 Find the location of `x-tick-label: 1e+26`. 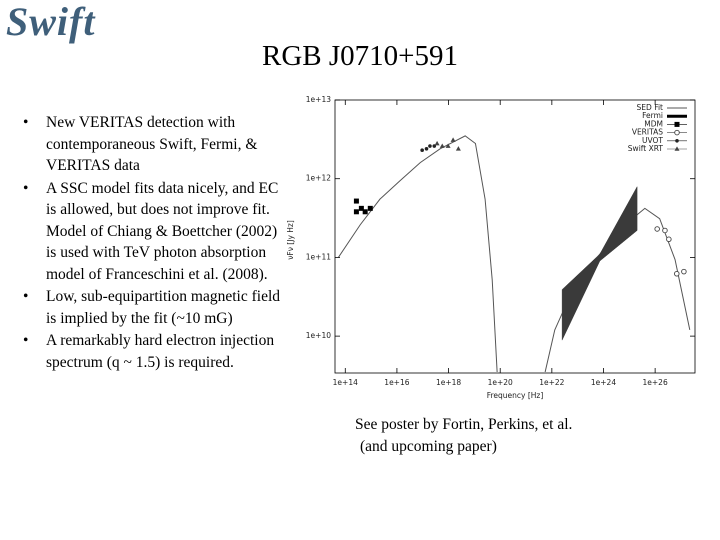

x-tick-label: 1e+26 is located at coordinates (655, 382).